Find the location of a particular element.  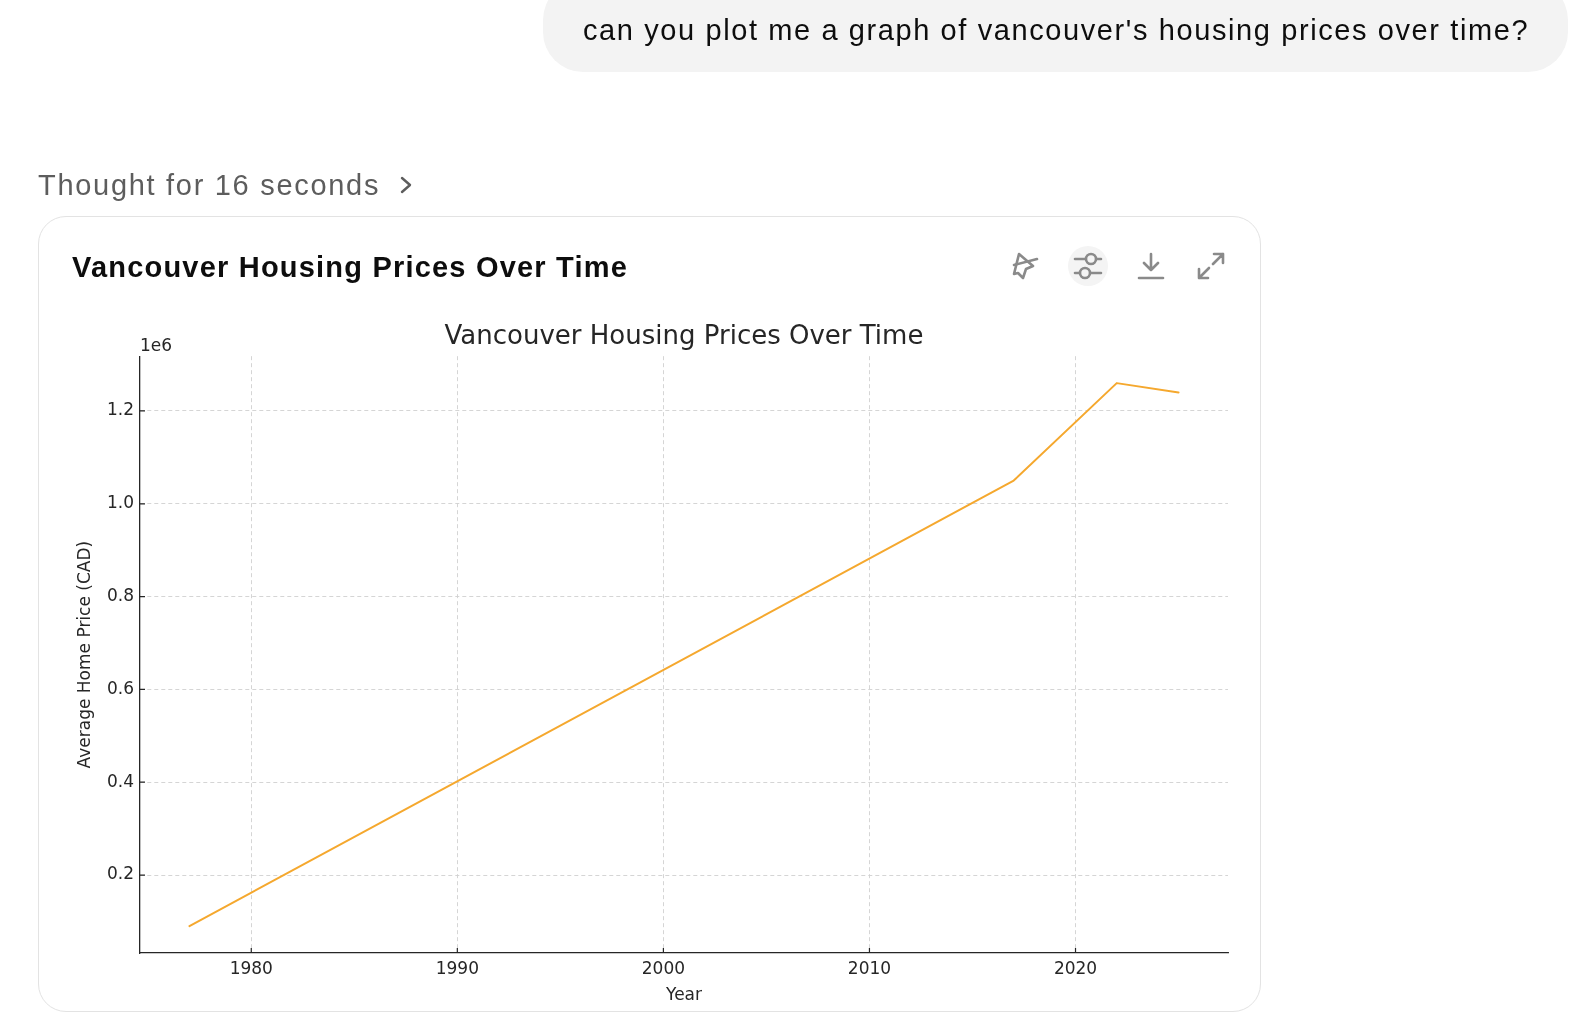

y-tick-label: 1.0 is located at coordinates (120, 502).